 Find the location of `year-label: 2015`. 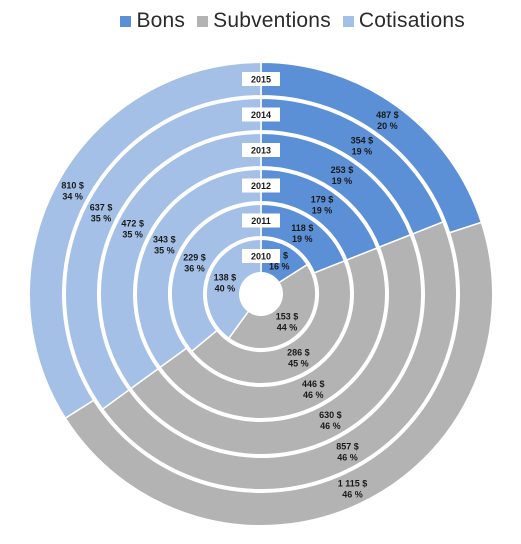

year-label: 2015 is located at coordinates (261, 80).